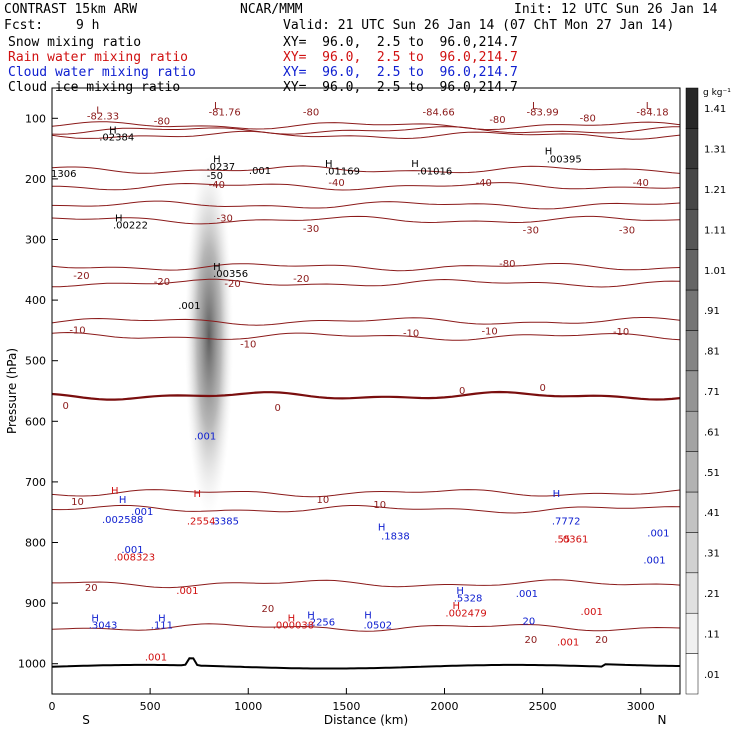 The image size is (740, 740). What do you see at coordinates (438, 112) in the screenshot?
I see `contour-label: -84.66` at bounding box center [438, 112].